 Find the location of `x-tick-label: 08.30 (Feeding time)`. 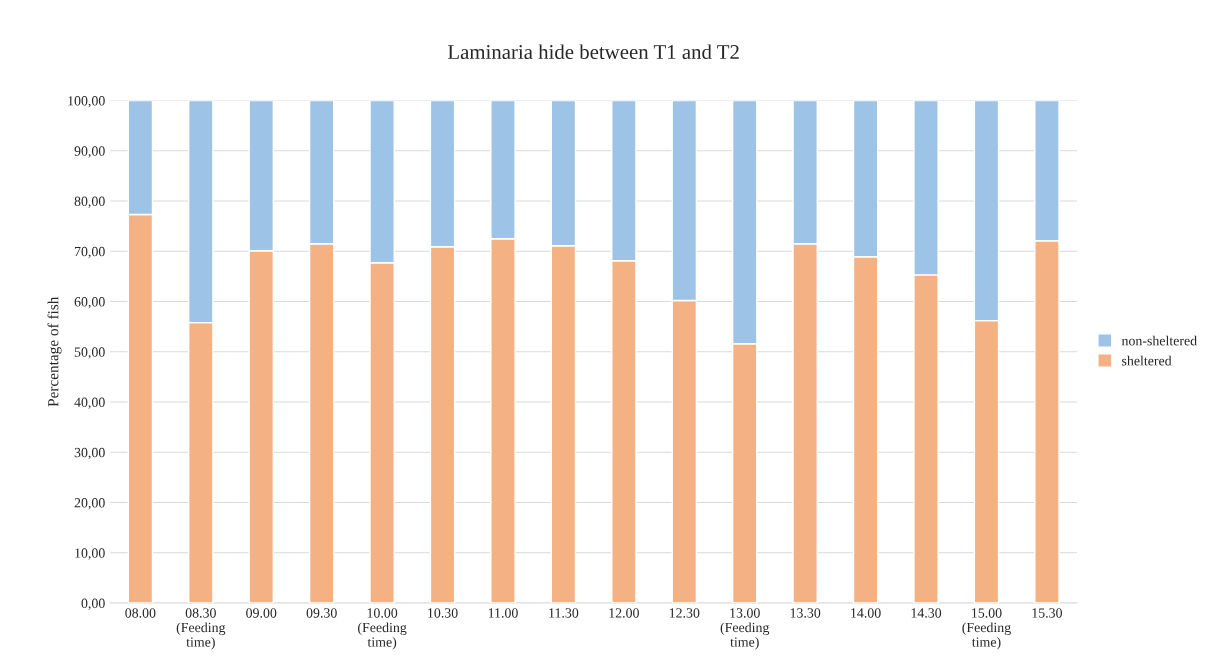

x-tick-label: 08.30 (Feeding time) is located at coordinates (201, 629).